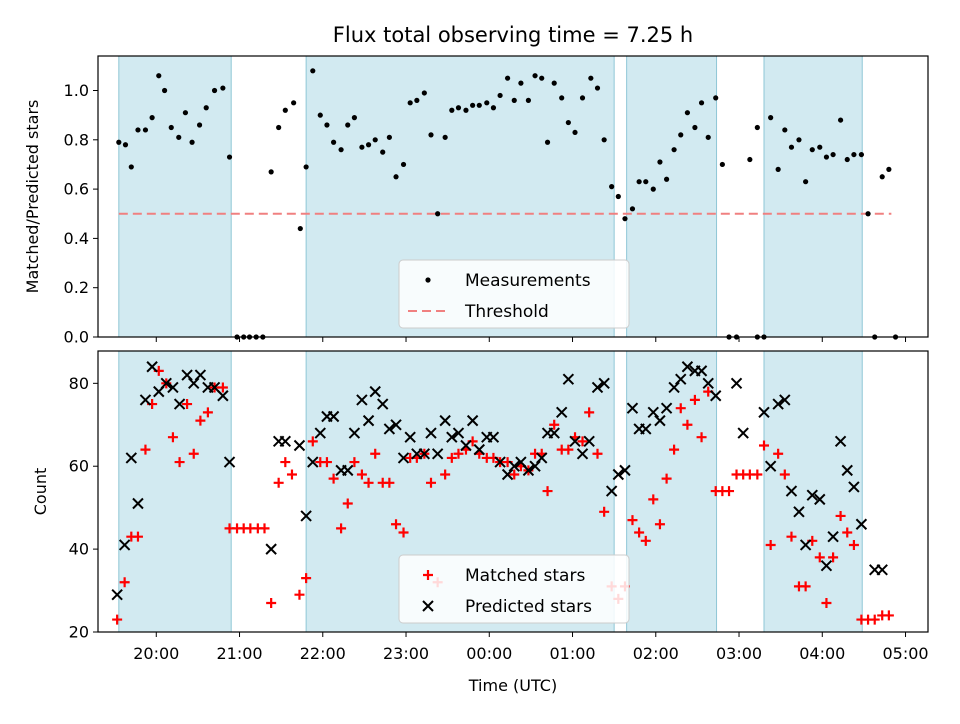  What do you see at coordinates (40, 492) in the screenshot?
I see `y-axis-label: Count` at bounding box center [40, 492].